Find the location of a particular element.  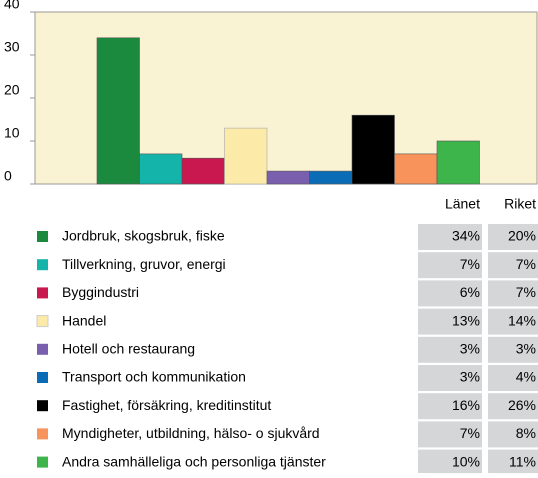

value-label: 14% is located at coordinates (522, 320).